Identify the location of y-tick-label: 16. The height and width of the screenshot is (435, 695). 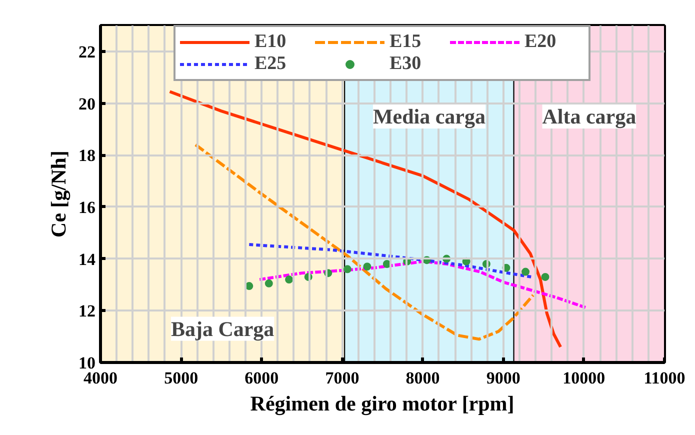
(87, 207).